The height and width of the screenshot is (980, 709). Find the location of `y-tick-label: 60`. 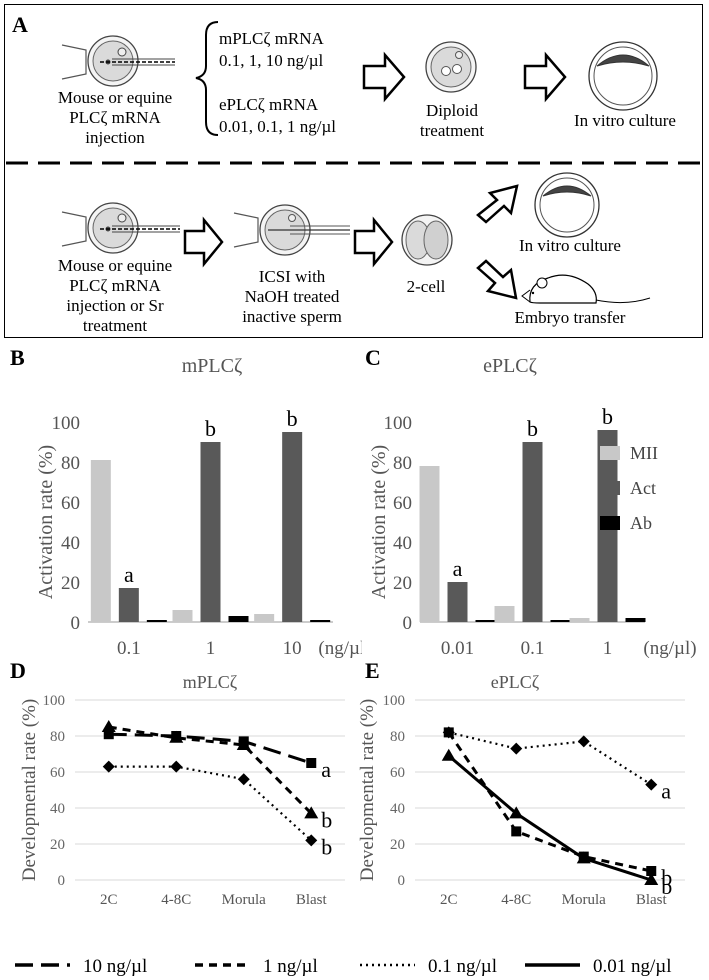

y-tick-label: 60 is located at coordinates (402, 503).